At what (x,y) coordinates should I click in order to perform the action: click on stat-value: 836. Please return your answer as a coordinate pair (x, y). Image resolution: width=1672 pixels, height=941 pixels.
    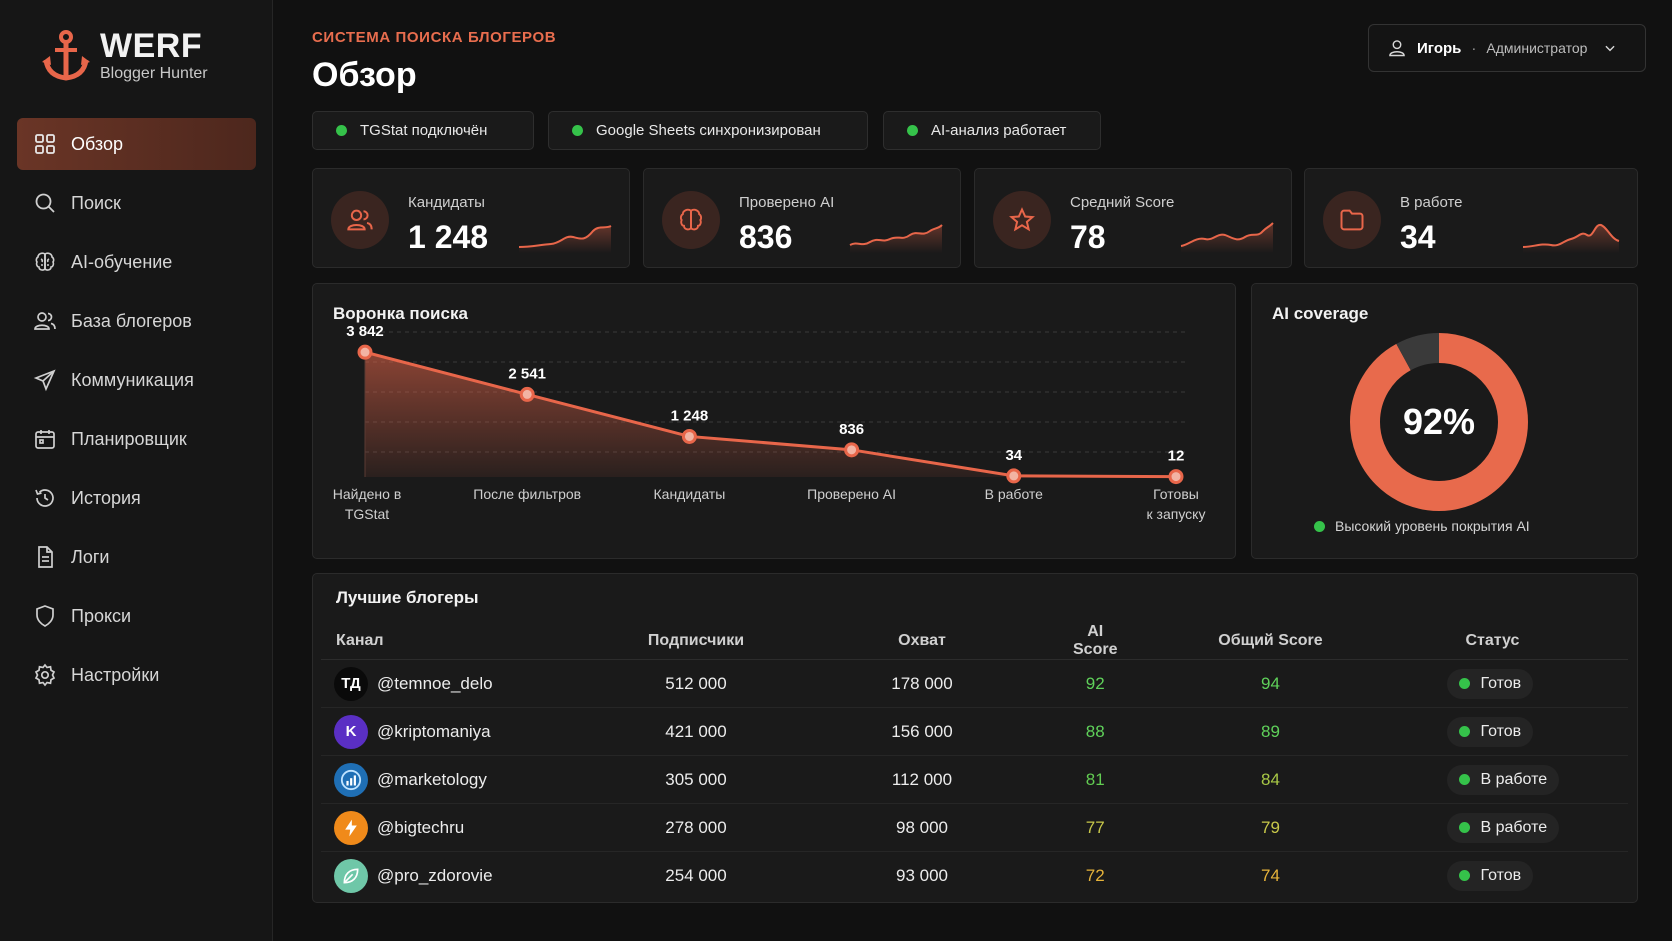
    Looking at the image, I should click on (766, 237).